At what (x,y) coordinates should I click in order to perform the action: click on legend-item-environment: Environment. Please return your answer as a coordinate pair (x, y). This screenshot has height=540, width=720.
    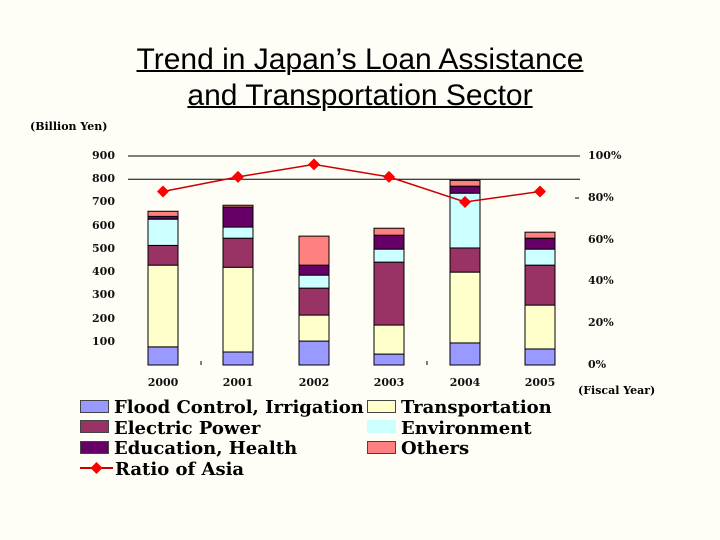
    Looking at the image, I should click on (449, 428).